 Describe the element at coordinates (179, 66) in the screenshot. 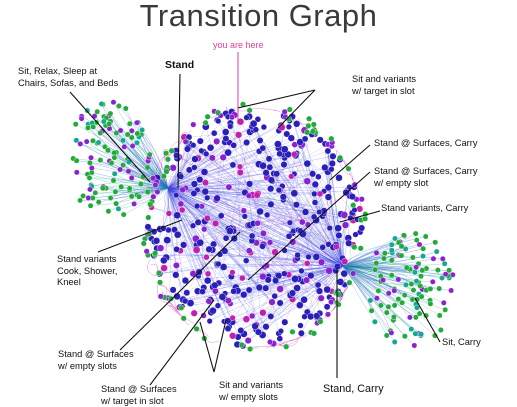

I see `label-stand: Stand` at that location.